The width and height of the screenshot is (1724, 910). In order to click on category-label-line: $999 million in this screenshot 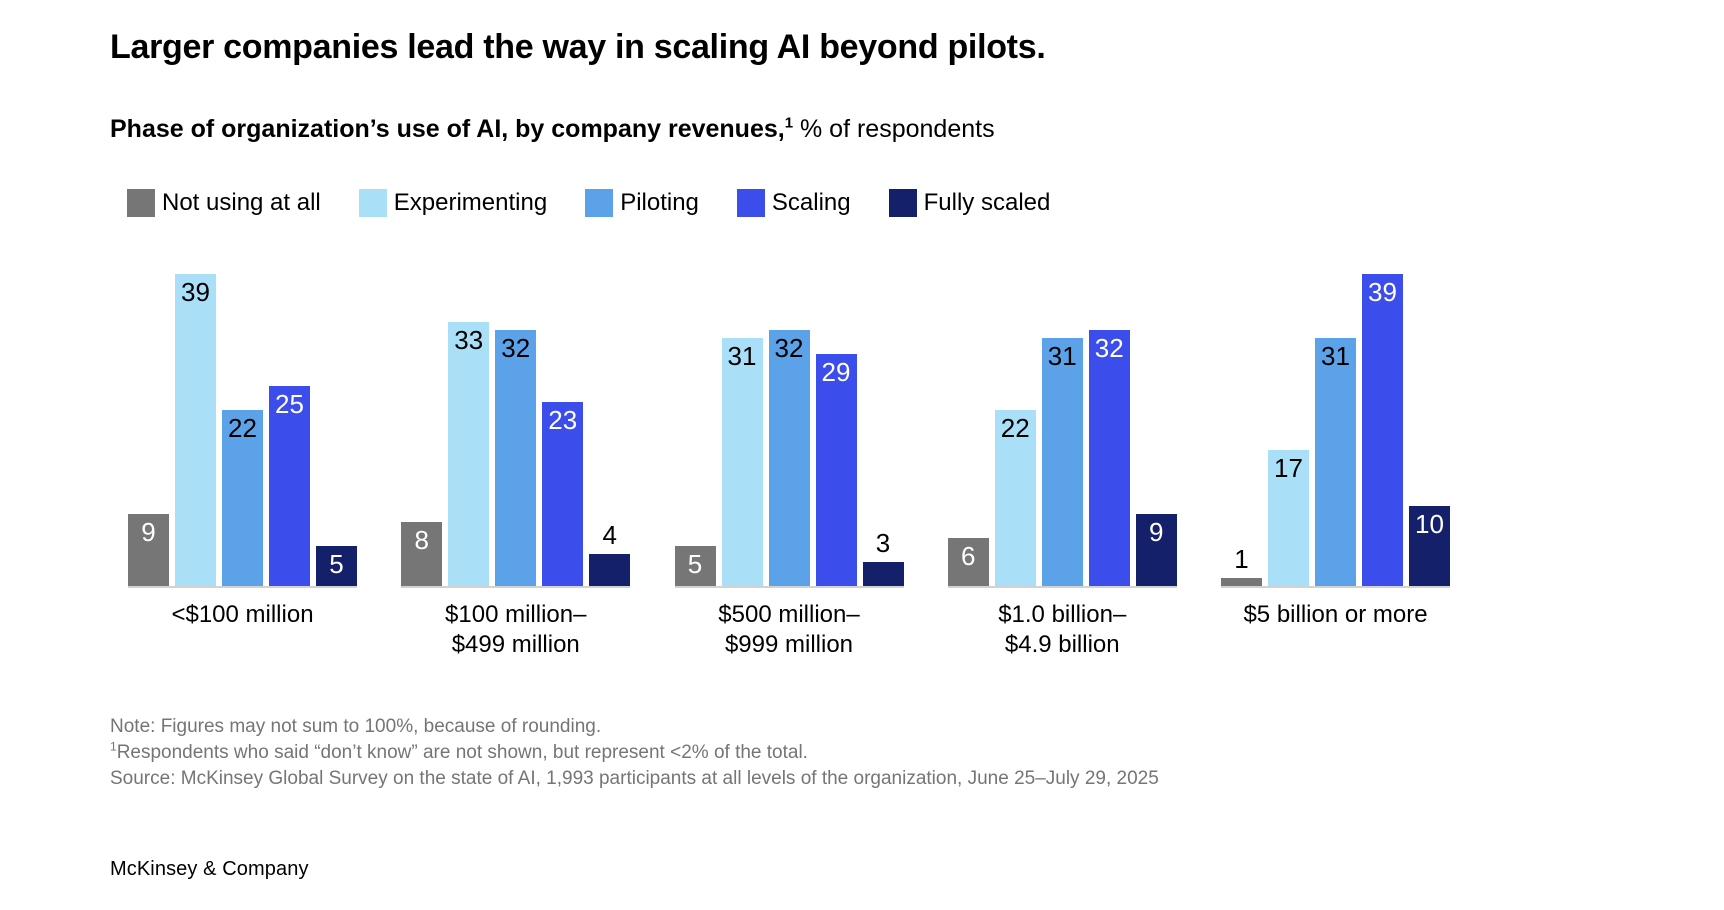, I will do `click(789, 644)`.